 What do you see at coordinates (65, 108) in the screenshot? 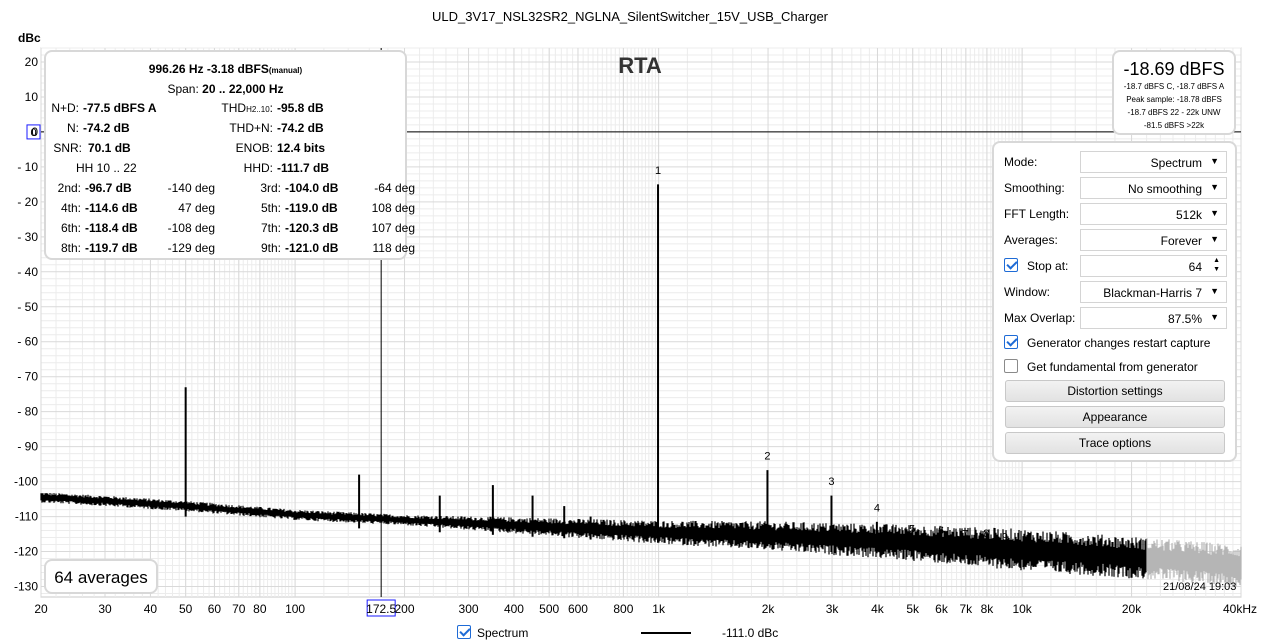
I see `nd-label: N+D:` at bounding box center [65, 108].